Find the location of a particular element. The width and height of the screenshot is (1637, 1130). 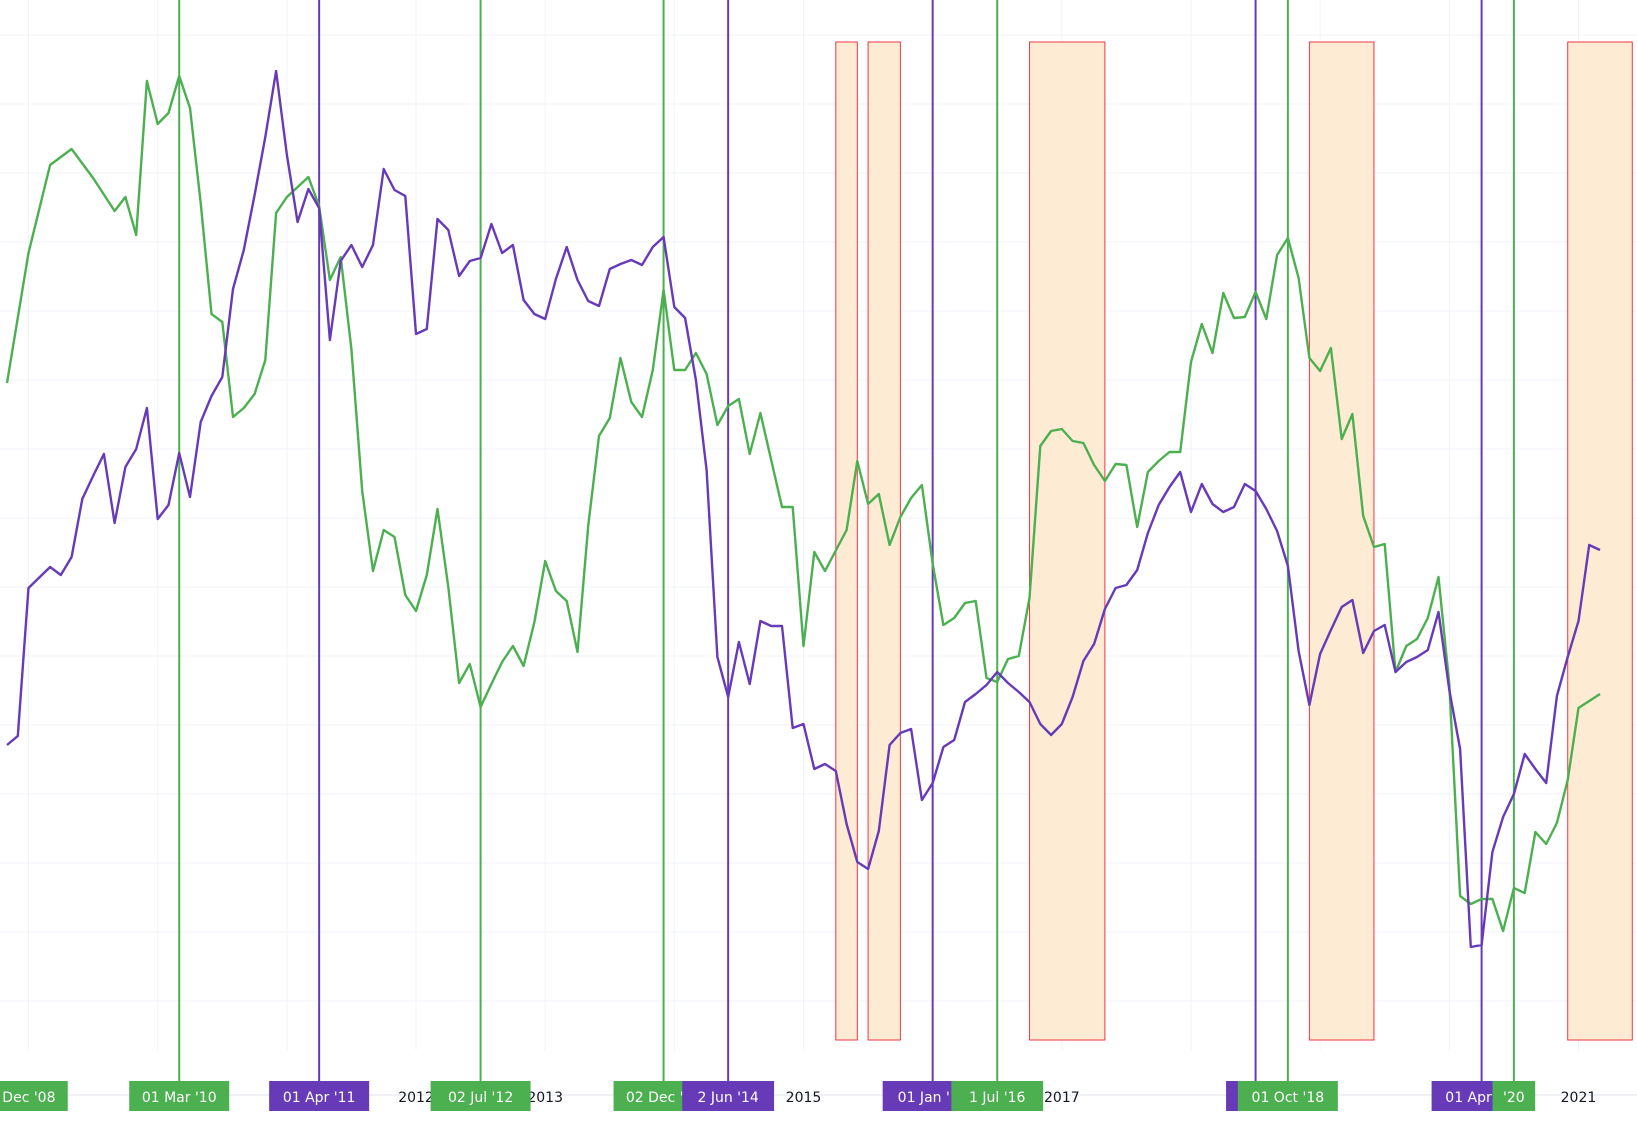

date-marker-label: '20 is located at coordinates (1514, 1096).